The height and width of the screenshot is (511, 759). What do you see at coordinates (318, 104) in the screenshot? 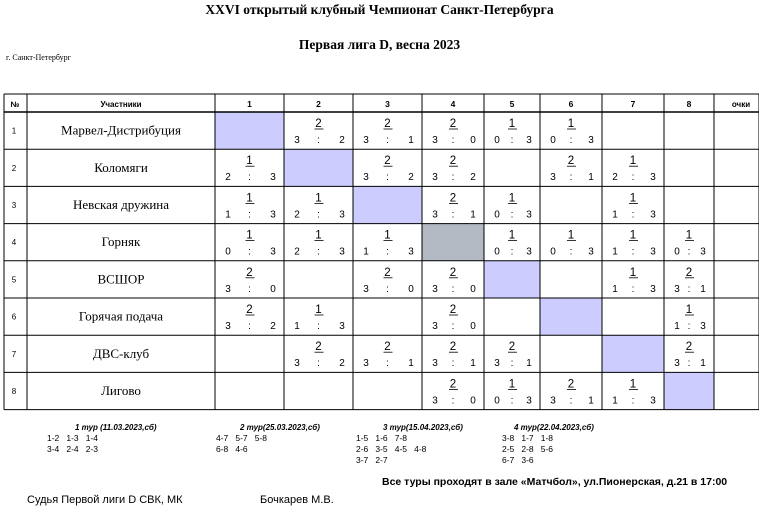
I see `header-col-2: 2` at bounding box center [318, 104].